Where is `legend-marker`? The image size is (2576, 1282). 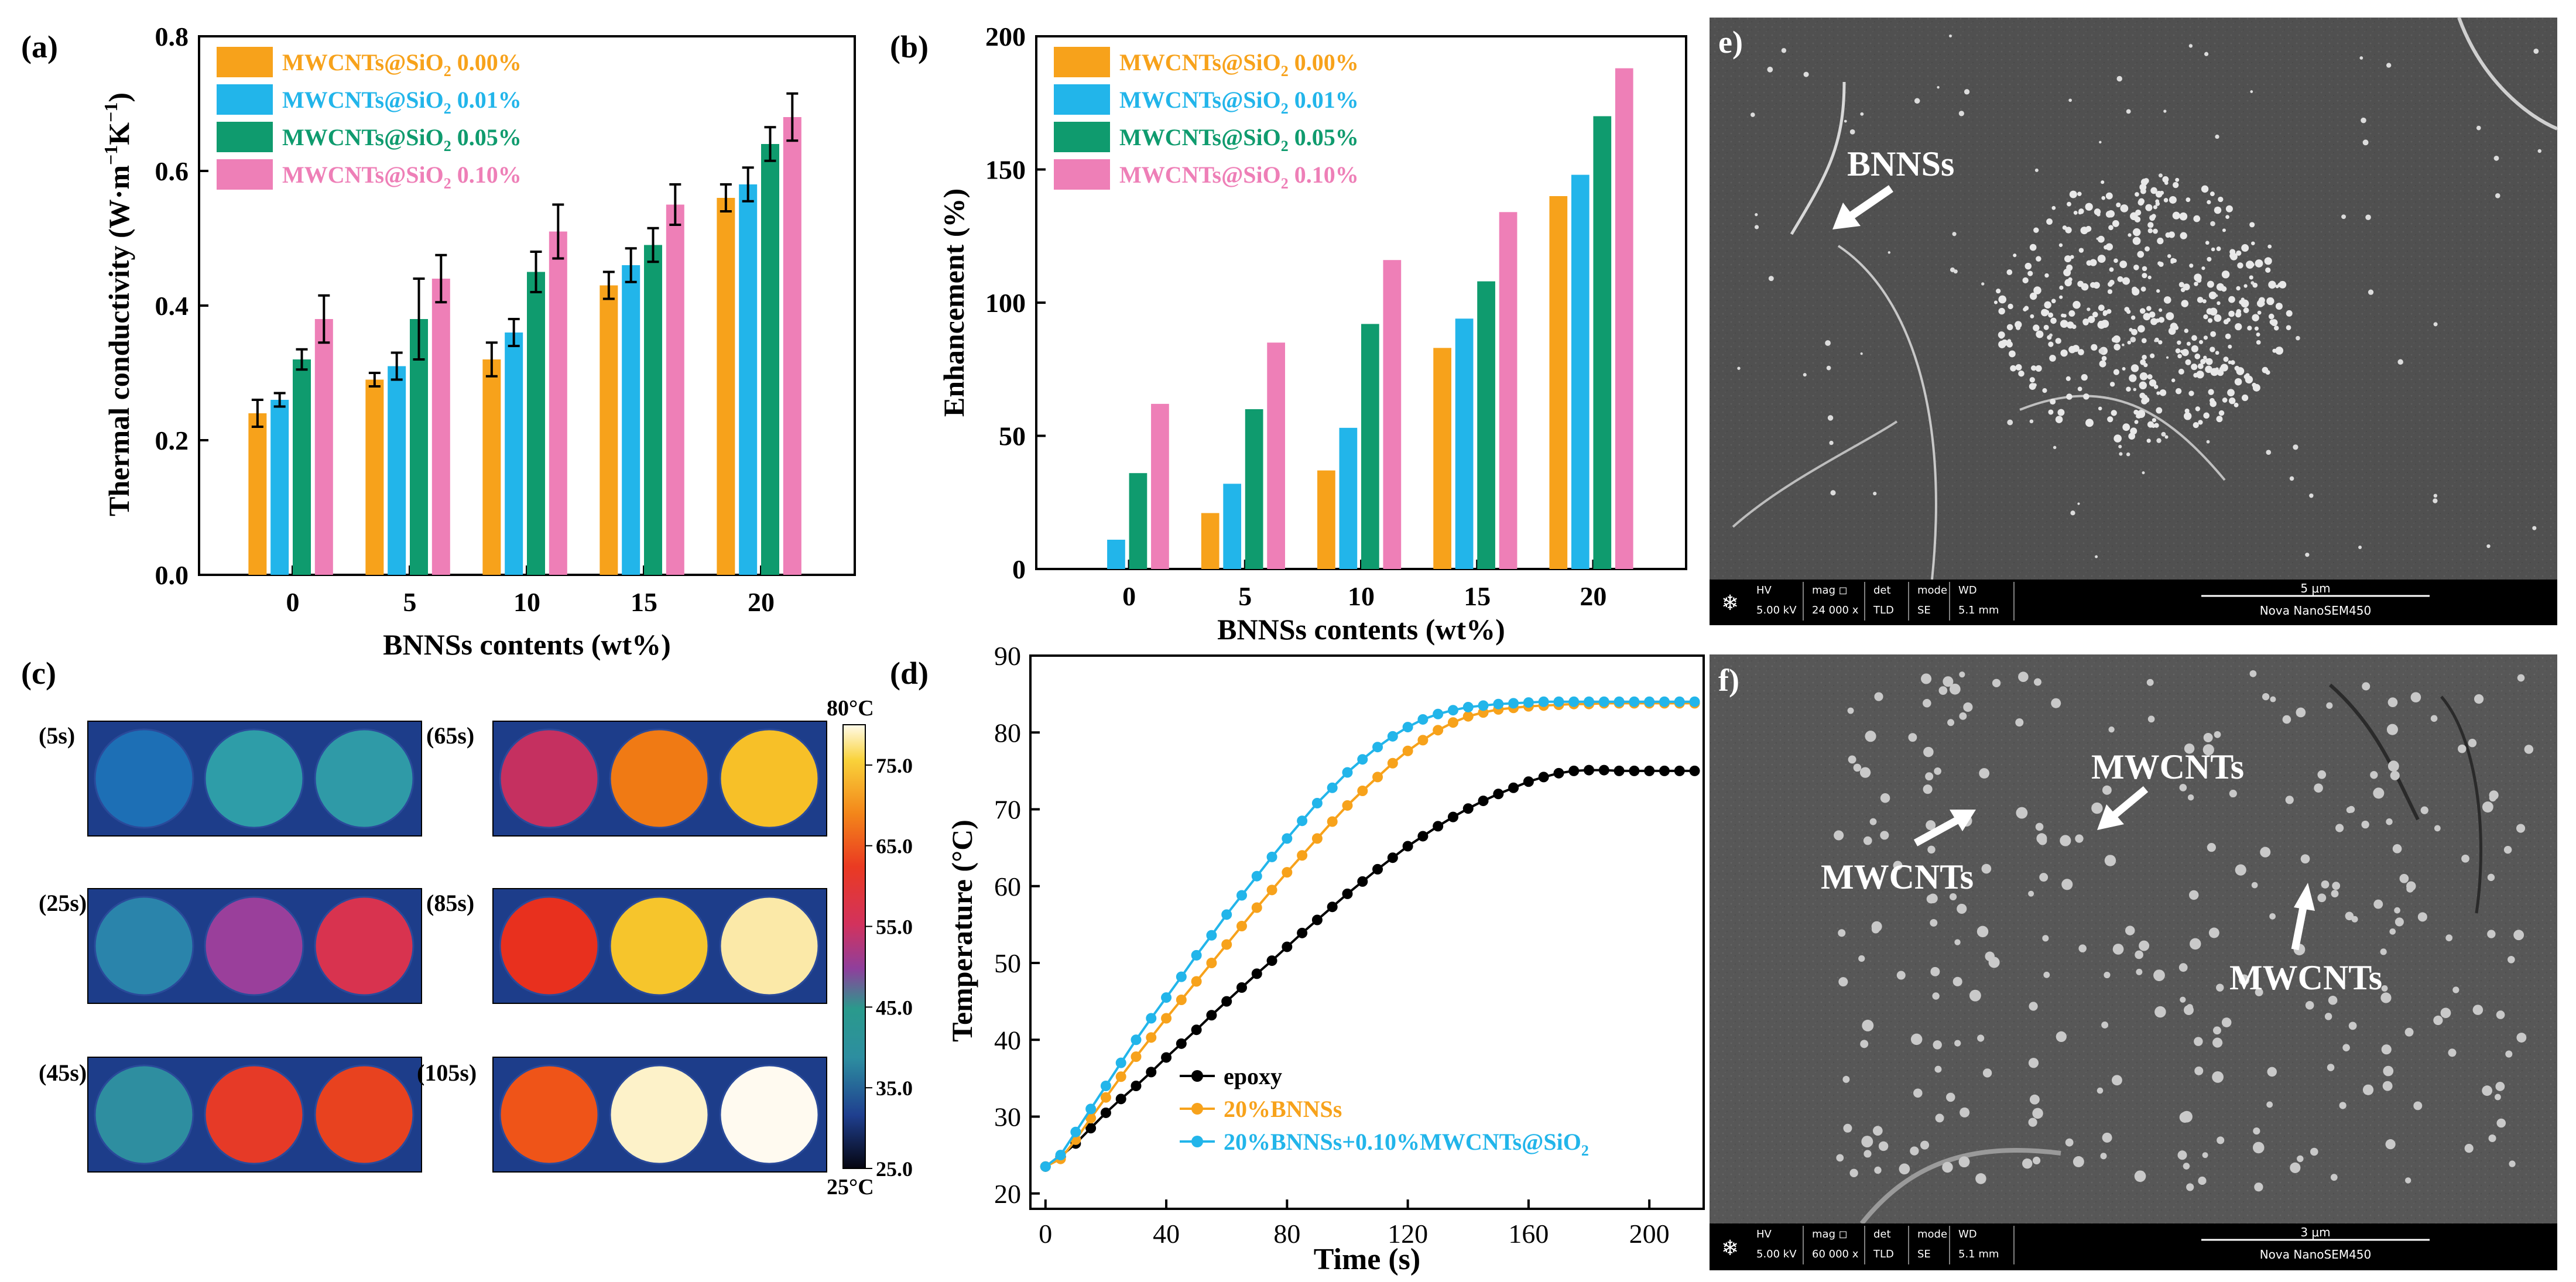 legend-marker is located at coordinates (1197, 1141).